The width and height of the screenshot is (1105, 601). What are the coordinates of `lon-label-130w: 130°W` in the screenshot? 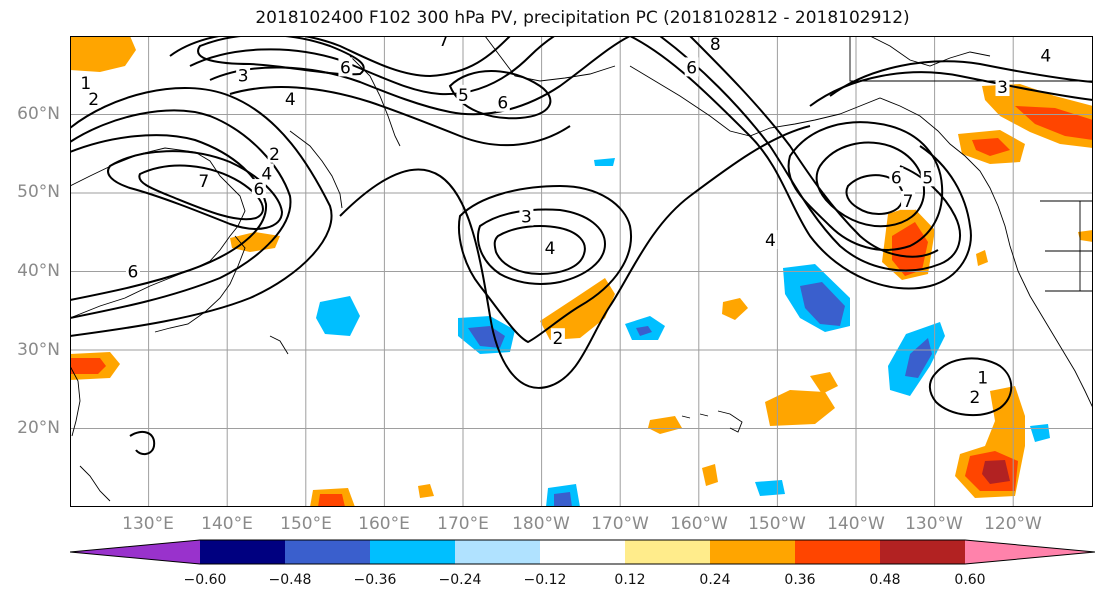 It's located at (934, 524).